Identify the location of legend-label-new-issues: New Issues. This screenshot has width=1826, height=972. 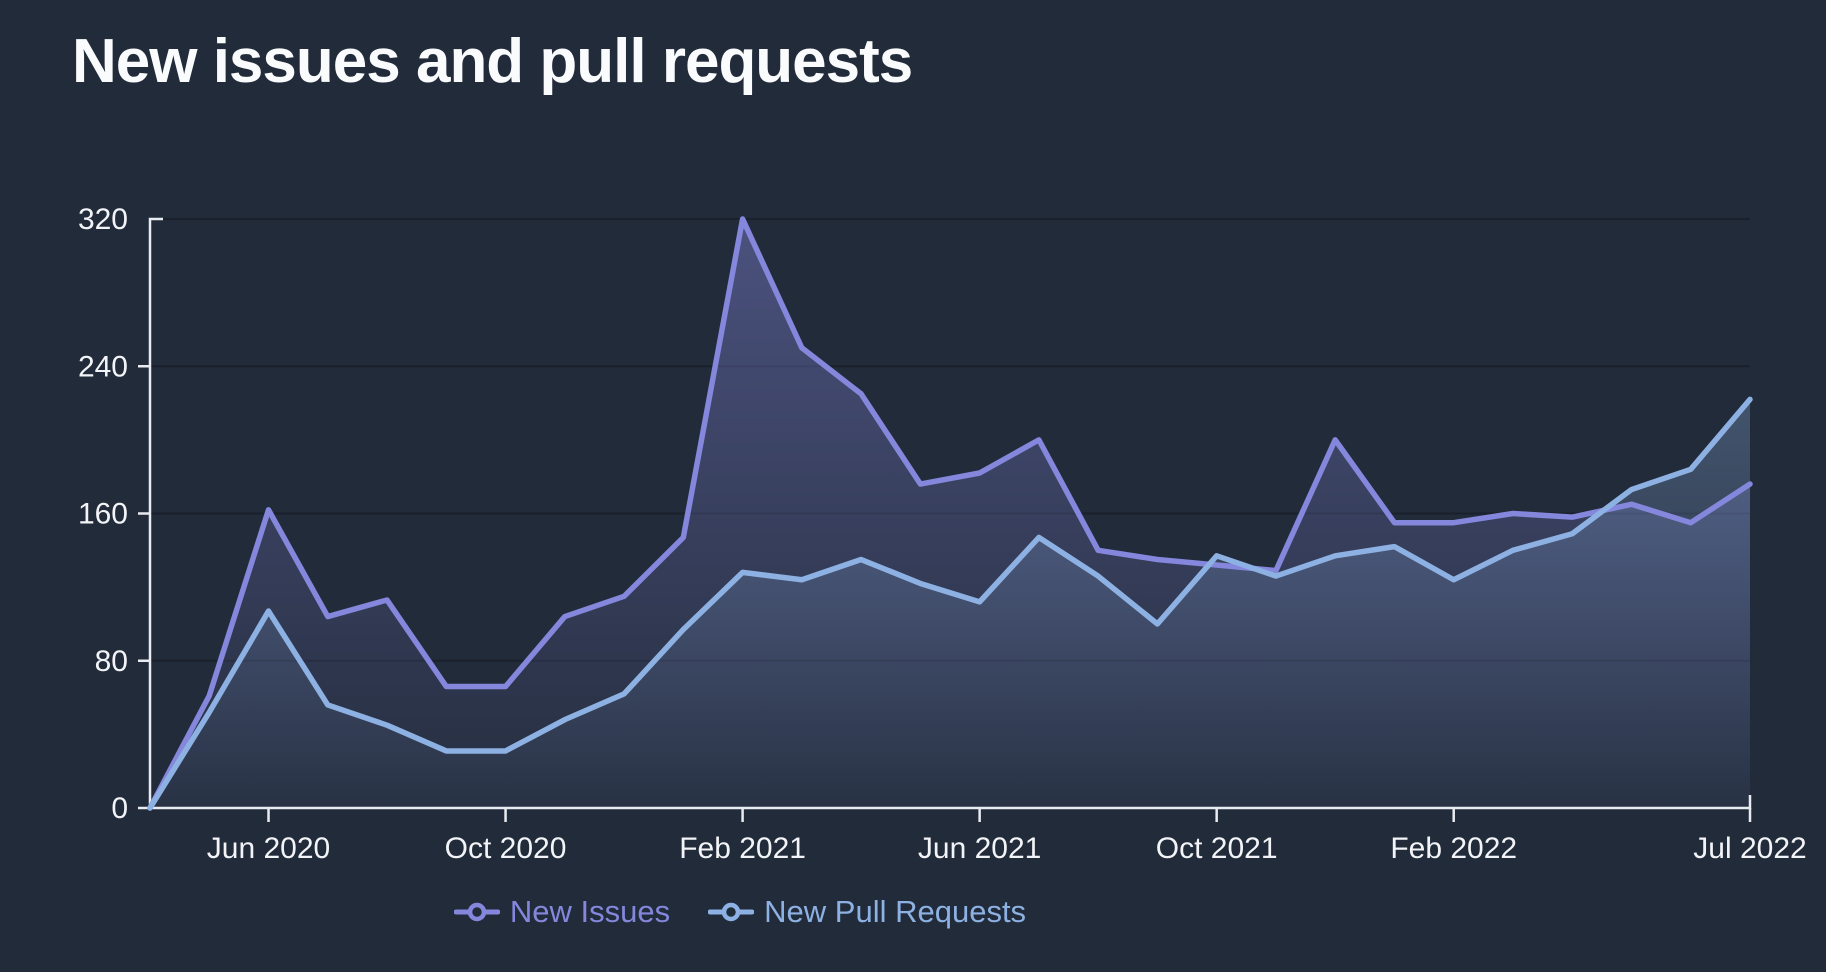
(590, 911).